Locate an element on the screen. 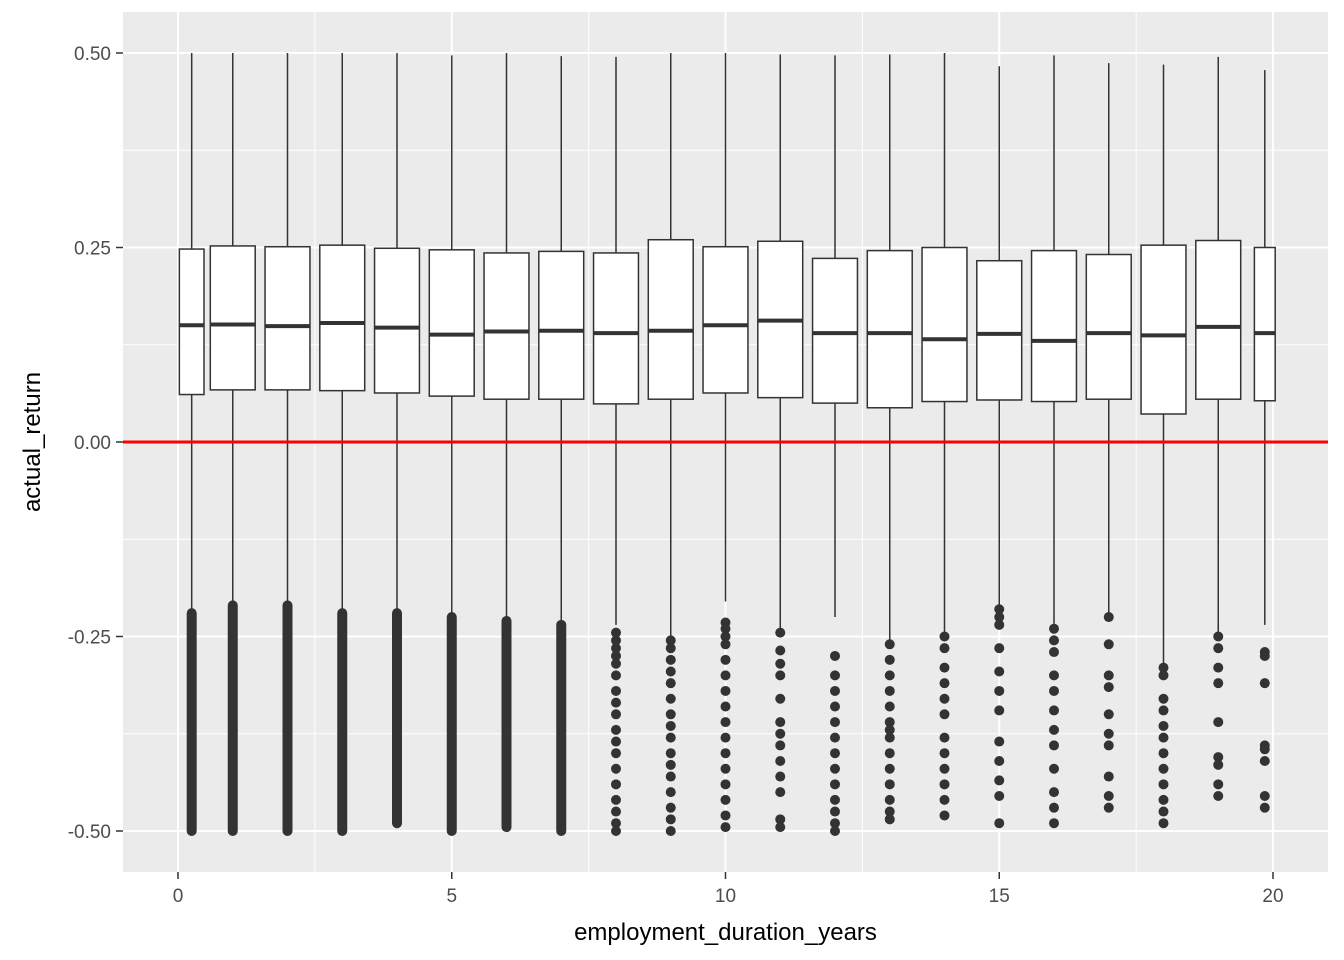  x-axis: 0 5 10 15 20 is located at coordinates (728, 889).